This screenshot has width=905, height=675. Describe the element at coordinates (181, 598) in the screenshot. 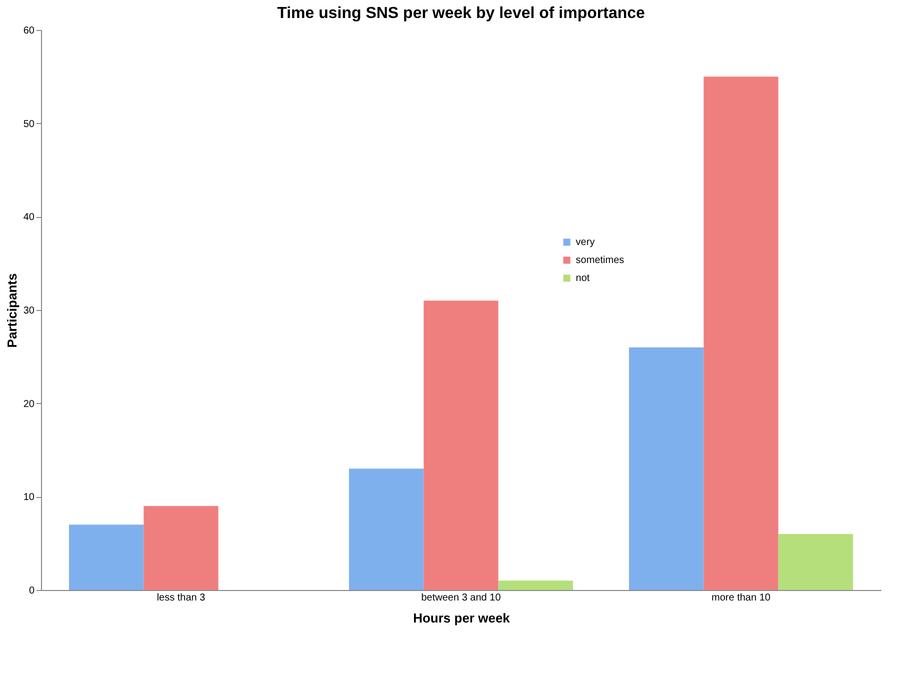

I see `x-tick-label: less than 3` at that location.